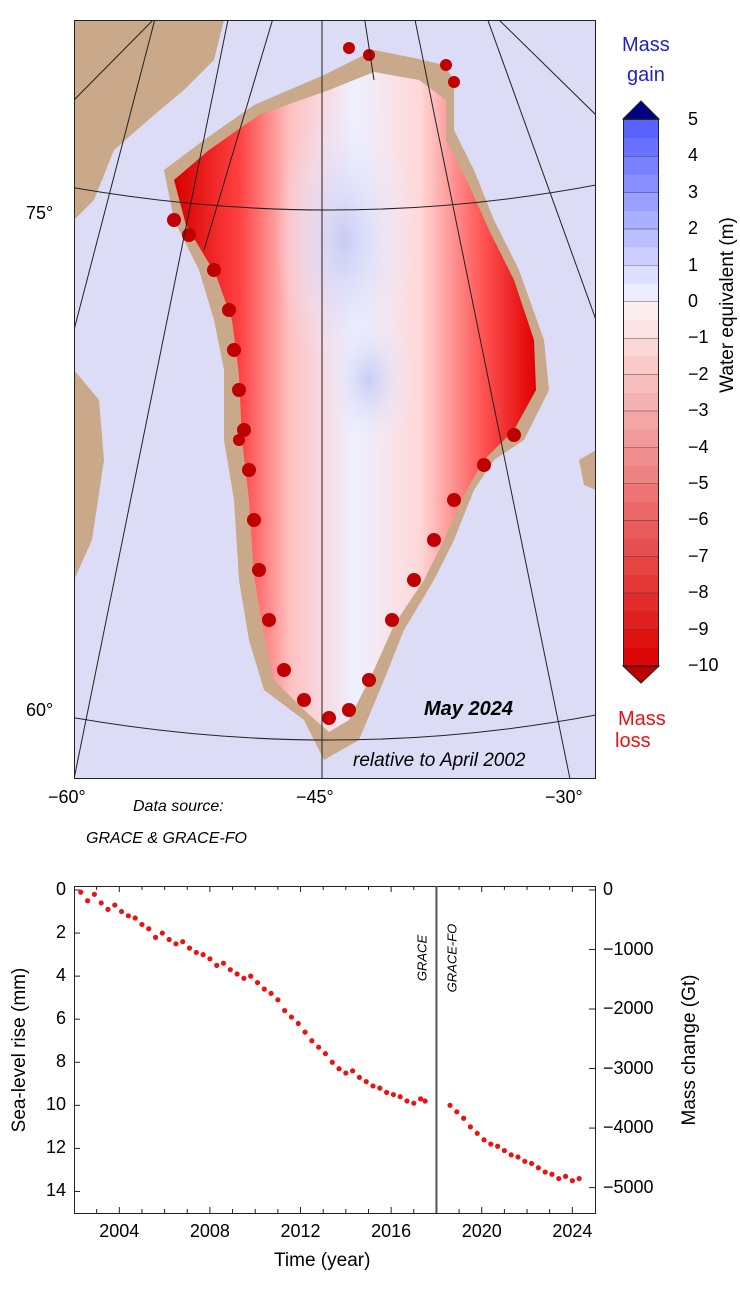  I want to click on y-tick-label: 4, so click(60, 975).